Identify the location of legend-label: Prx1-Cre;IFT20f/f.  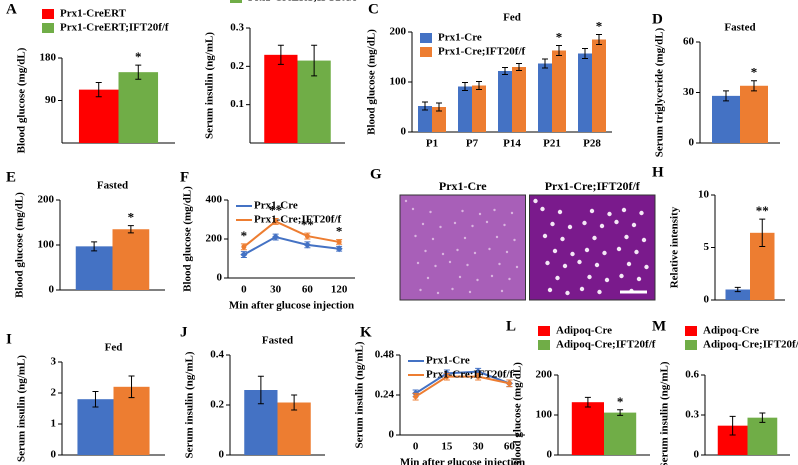
(481, 52).